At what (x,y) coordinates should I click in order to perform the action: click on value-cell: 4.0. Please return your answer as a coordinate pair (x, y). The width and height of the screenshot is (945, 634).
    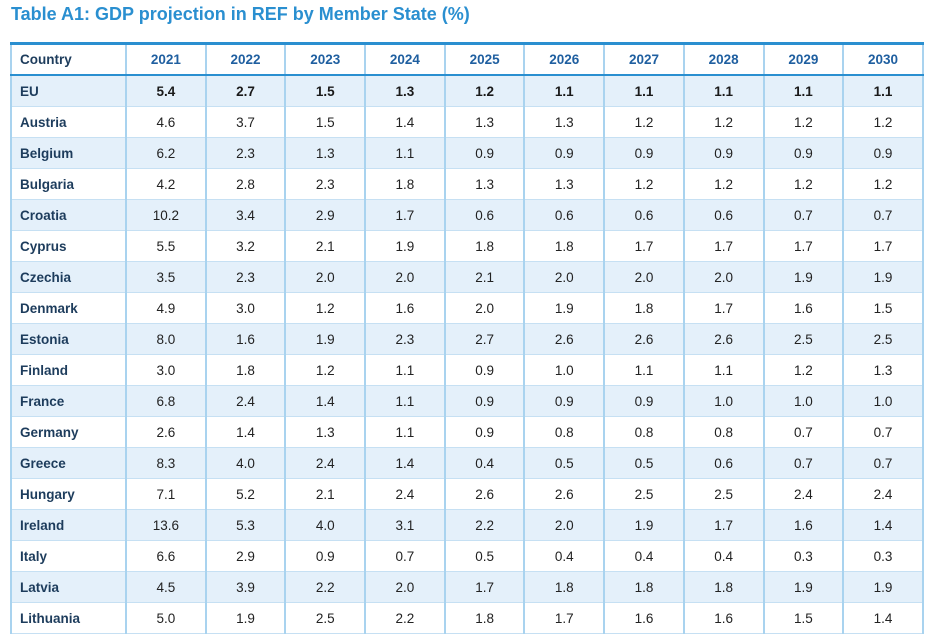
    Looking at the image, I should click on (325, 525).